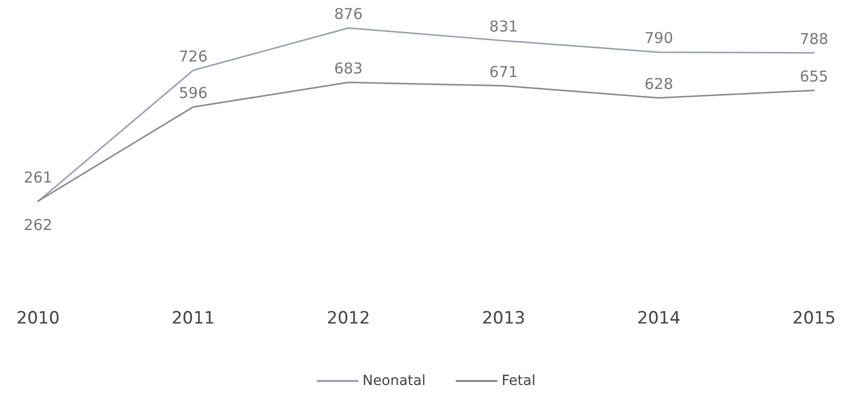 This screenshot has height=405, width=852. What do you see at coordinates (814, 39) in the screenshot?
I see `data-label: 788` at bounding box center [814, 39].